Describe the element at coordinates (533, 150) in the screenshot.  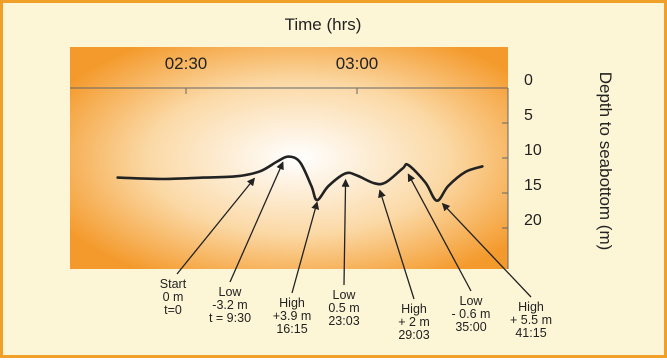
I see `y-tick-label: 10` at that location.